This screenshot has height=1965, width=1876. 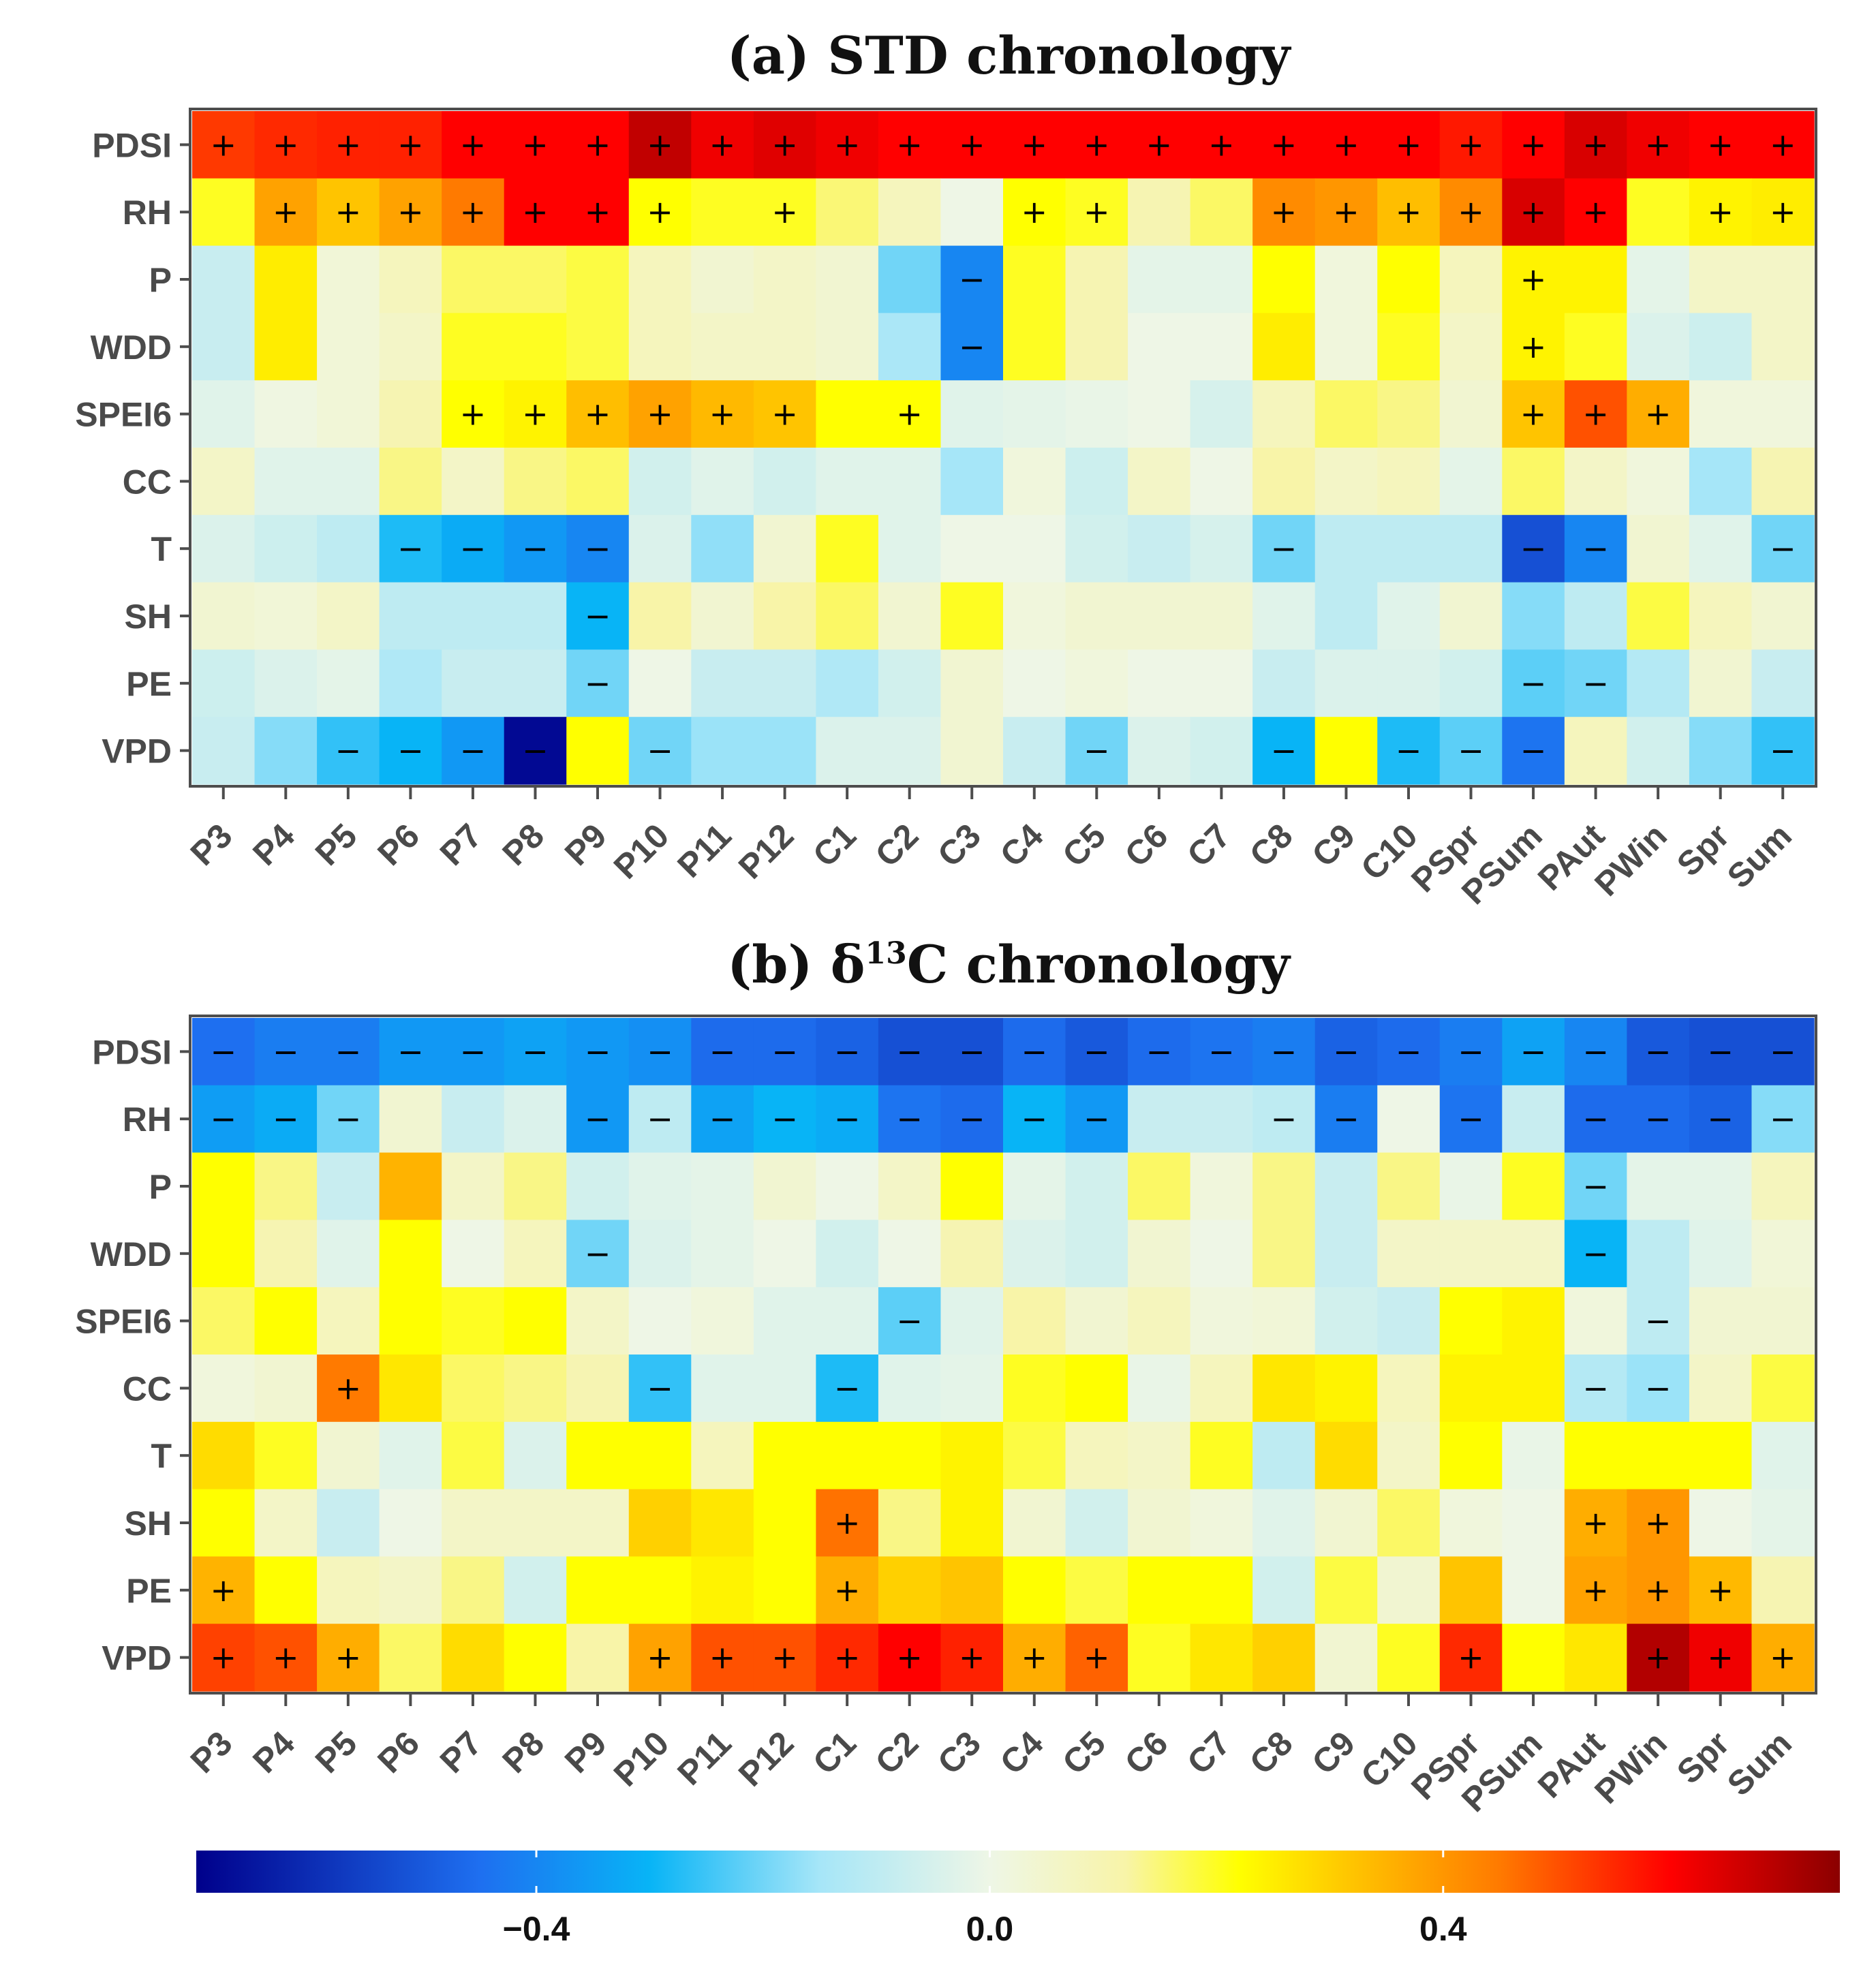 I want to click on heatmap-cell-p-p4, so click(x=286, y=1186).